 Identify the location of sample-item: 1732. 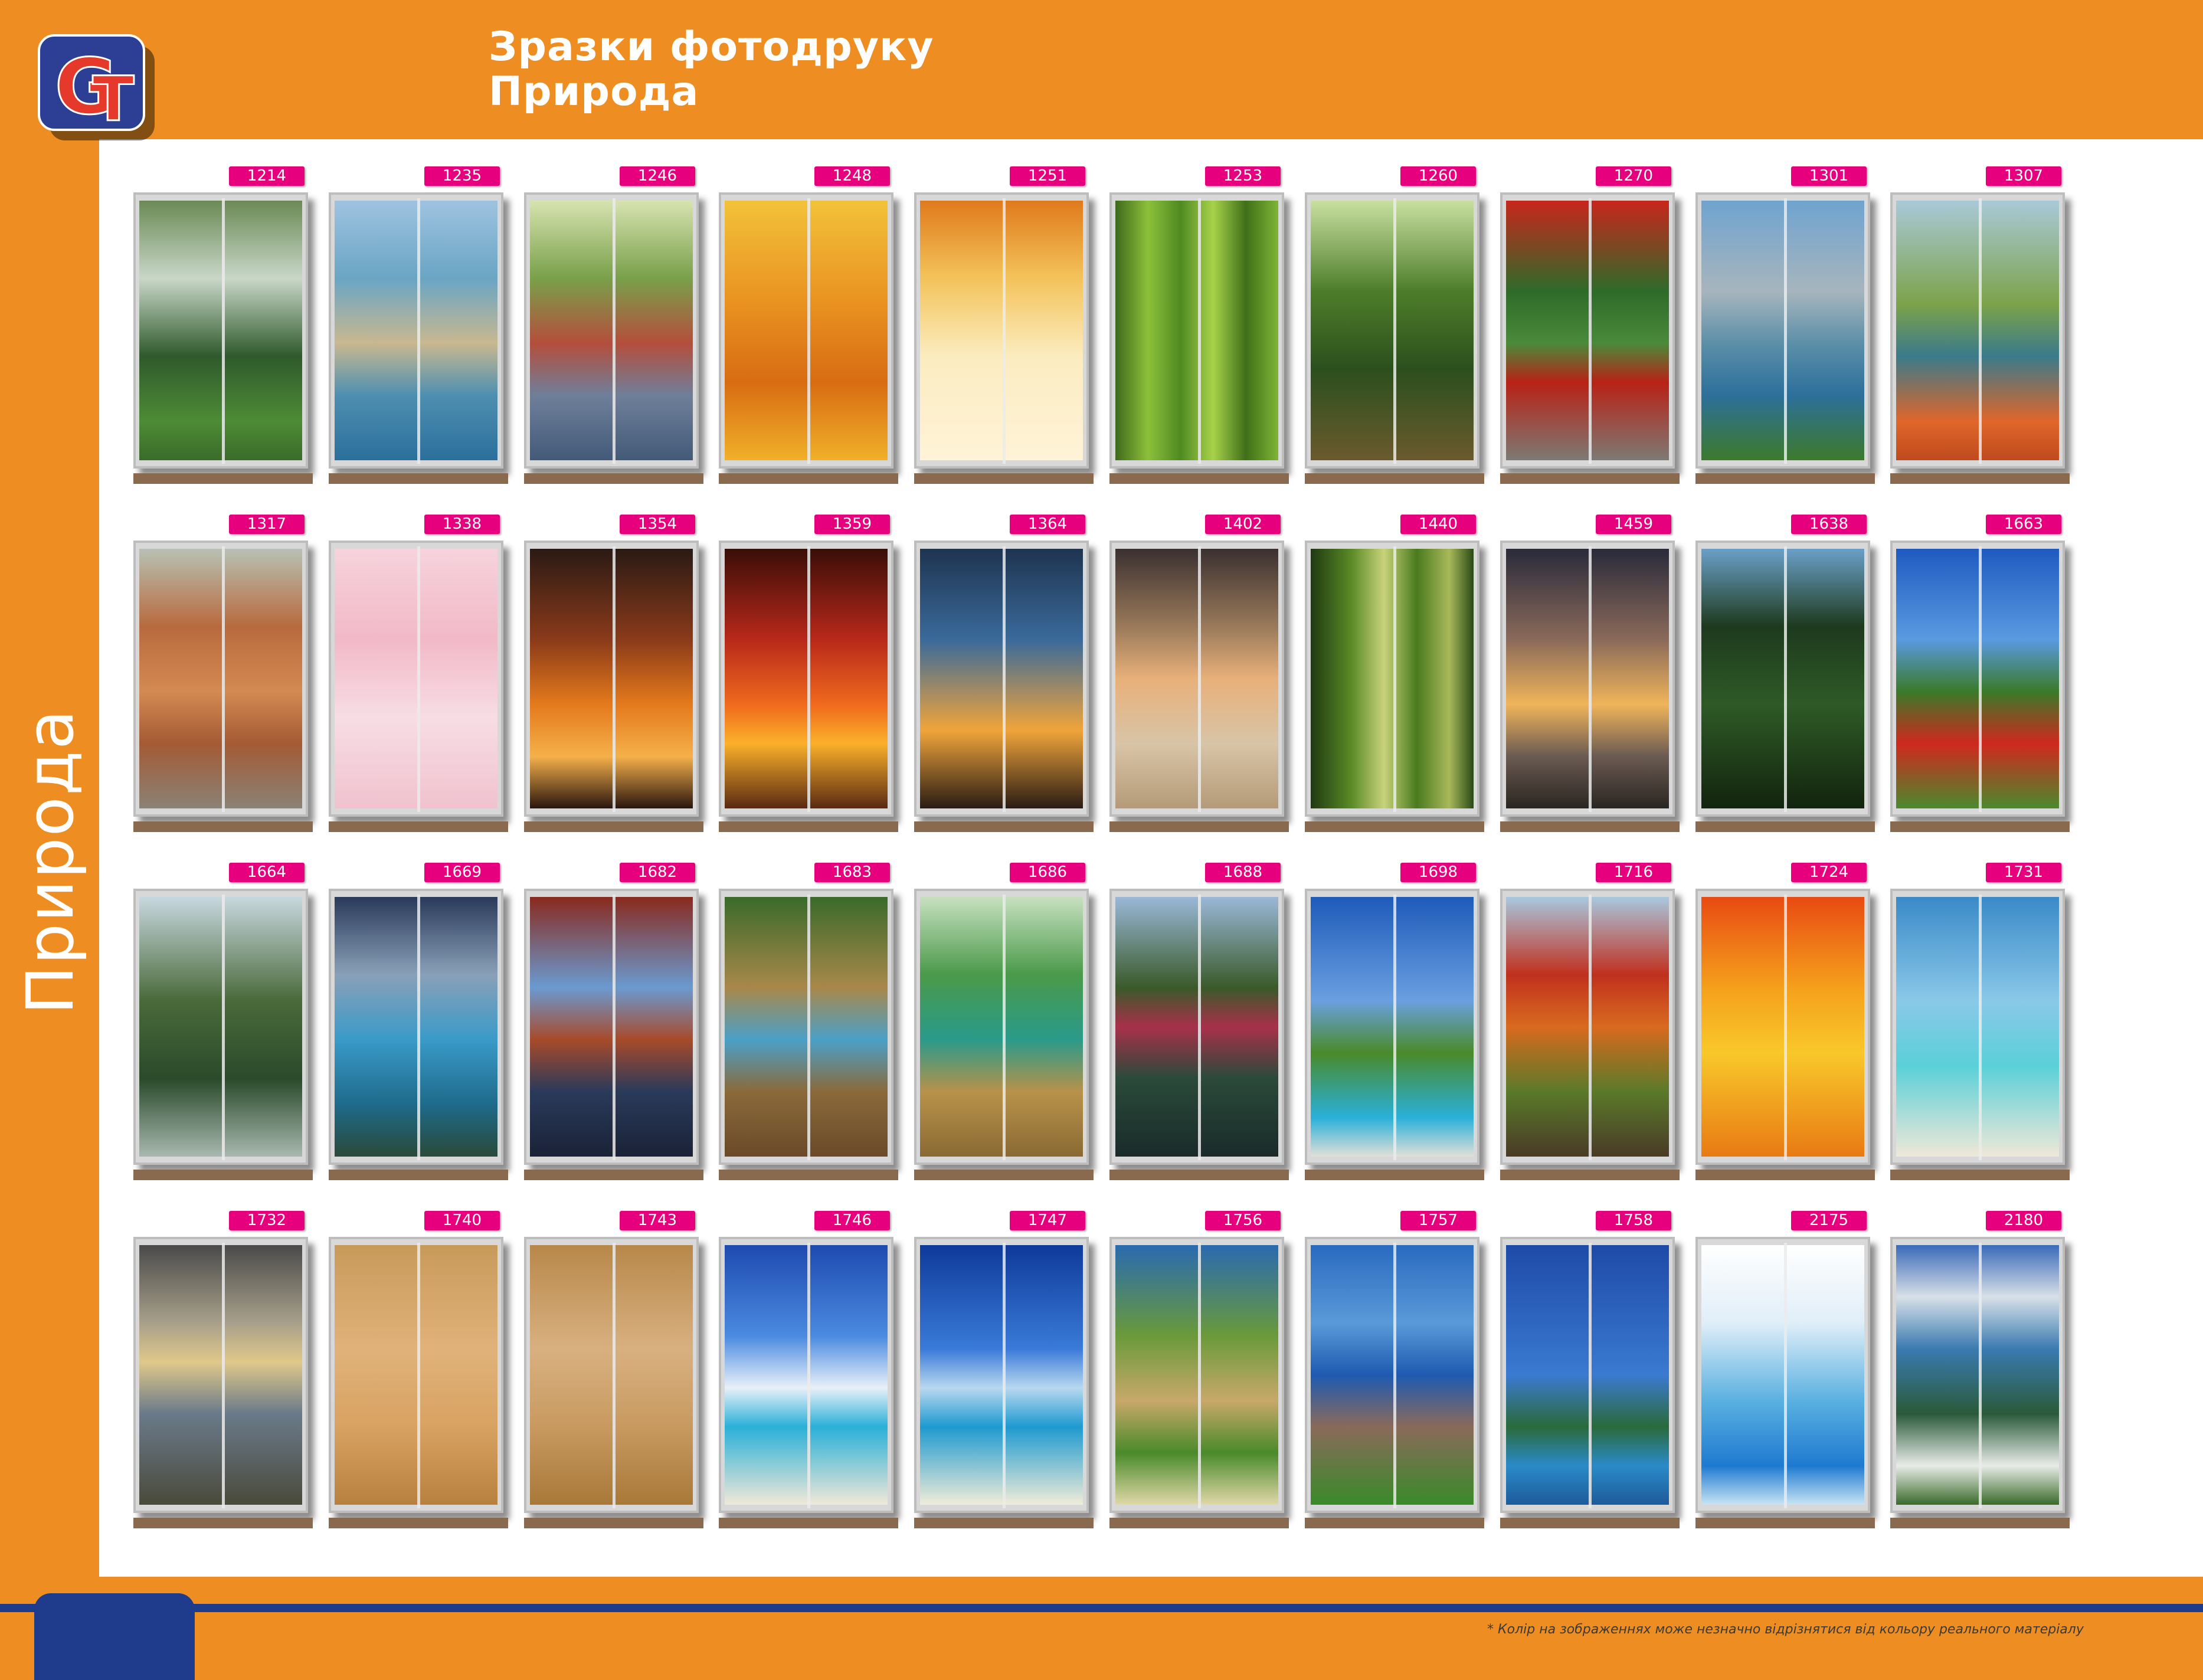
(223, 1370).